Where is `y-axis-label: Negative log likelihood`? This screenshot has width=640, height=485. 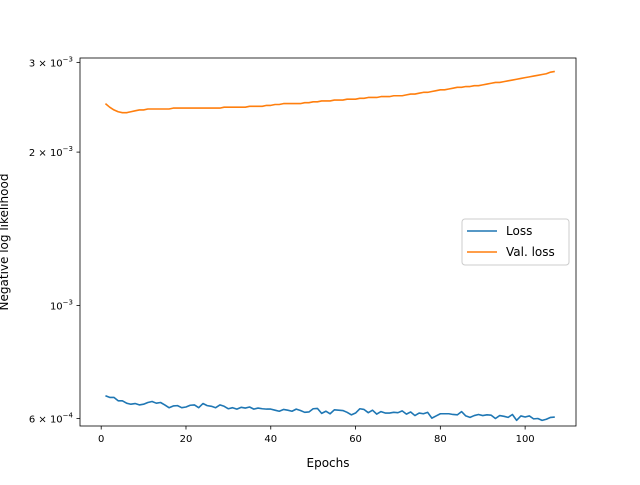 y-axis-label: Negative log likelihood is located at coordinates (5, 242).